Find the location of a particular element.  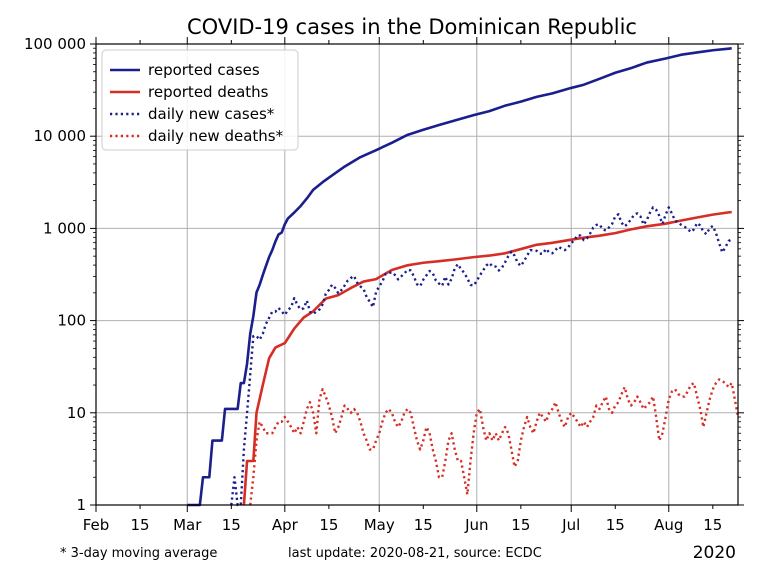

y-tick-label: 100 000 is located at coordinates (55, 44).